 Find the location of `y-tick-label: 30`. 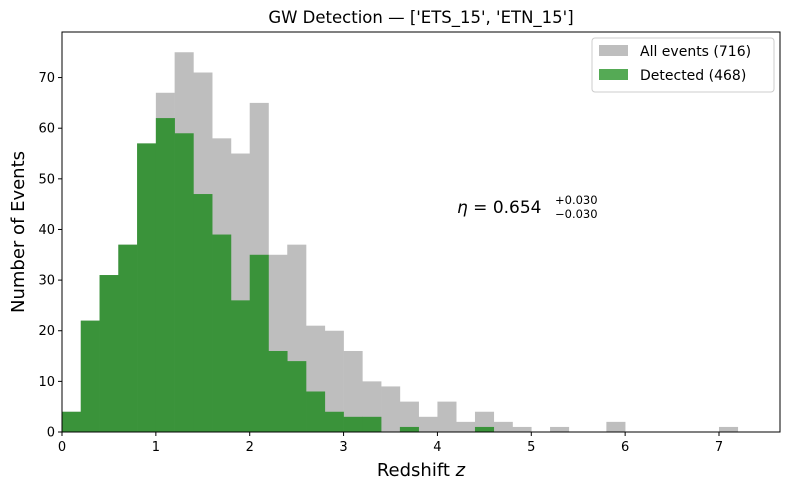

y-tick-label: 30 is located at coordinates (46, 281).